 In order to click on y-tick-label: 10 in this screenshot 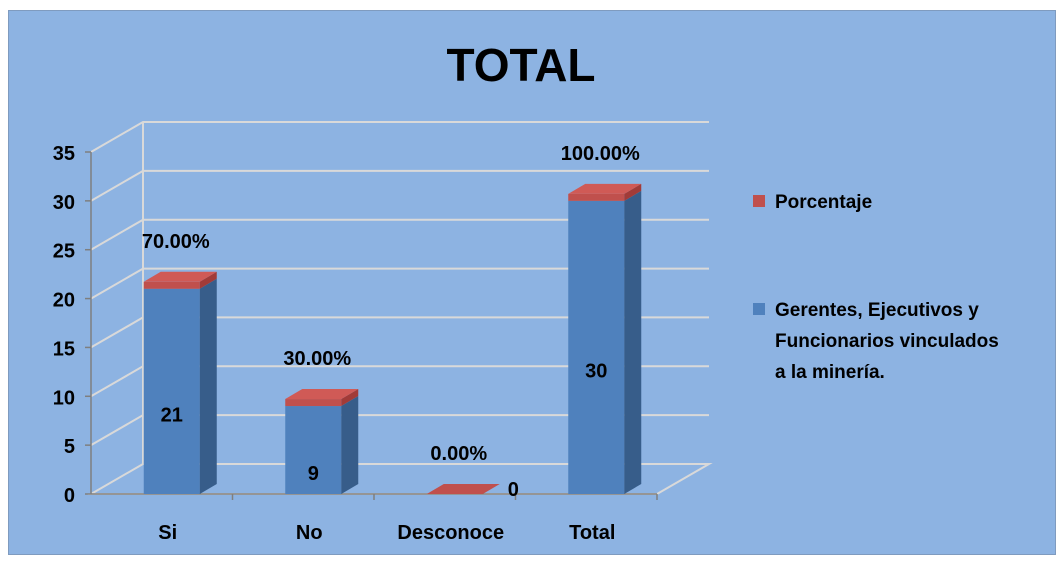, I will do `click(64, 398)`.